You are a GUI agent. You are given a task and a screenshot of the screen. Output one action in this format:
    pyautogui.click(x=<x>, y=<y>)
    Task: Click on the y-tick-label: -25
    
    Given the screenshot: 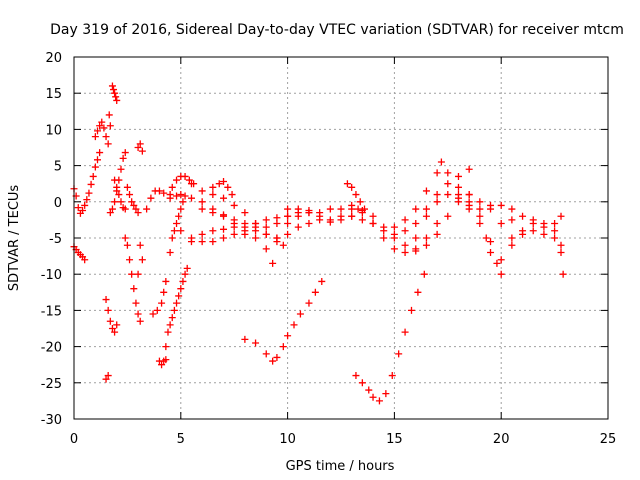 What is the action you would take?
    pyautogui.click(x=51, y=384)
    